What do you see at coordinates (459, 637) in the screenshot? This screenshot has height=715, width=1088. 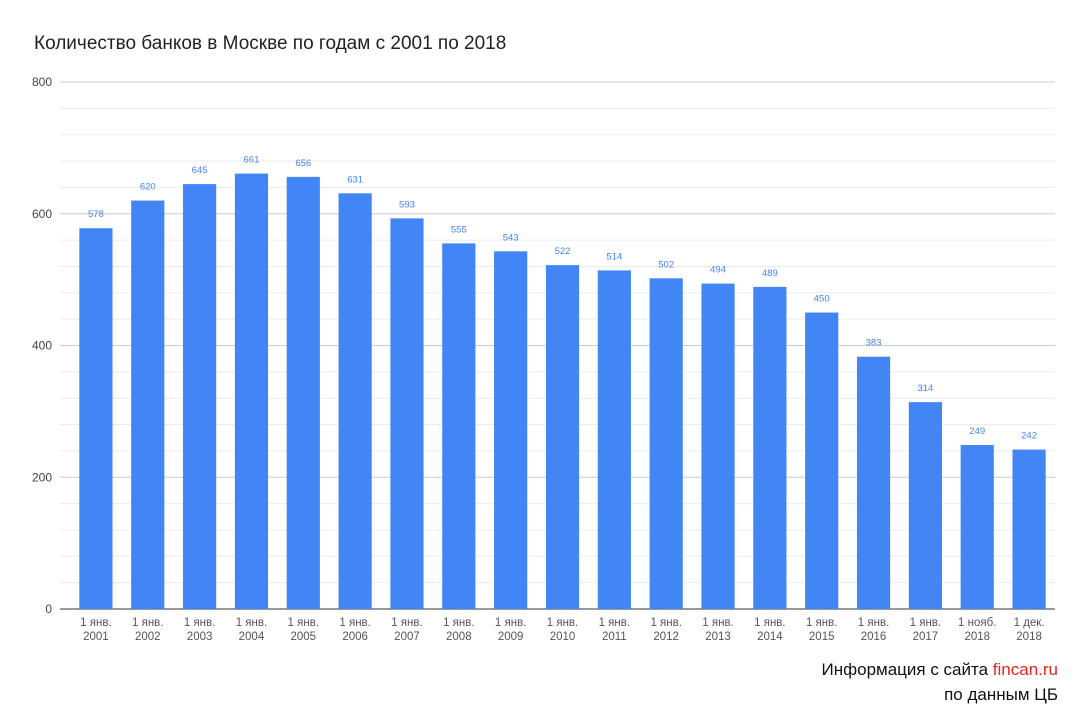 I see `x-tick-label-year: 2008` at bounding box center [459, 637].